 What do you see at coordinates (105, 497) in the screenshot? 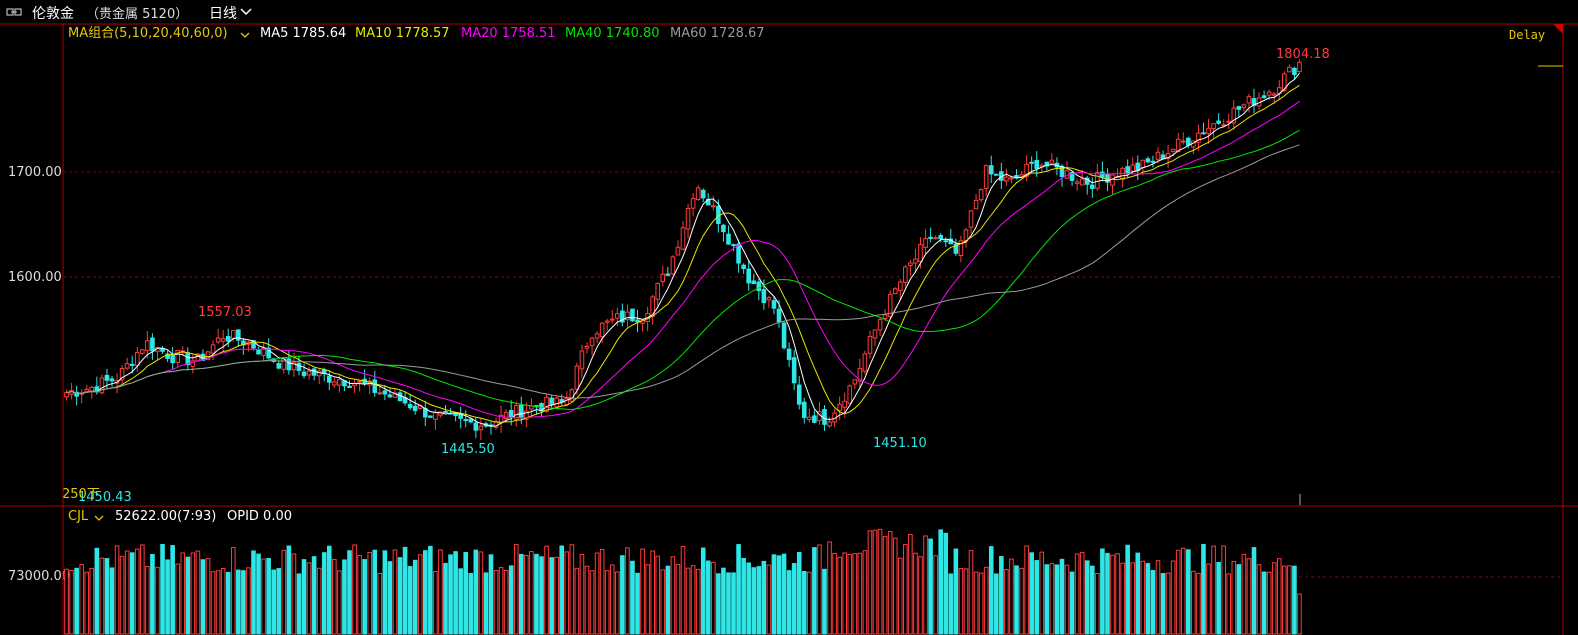
I see `low-annotation: 1450.43` at bounding box center [105, 497].